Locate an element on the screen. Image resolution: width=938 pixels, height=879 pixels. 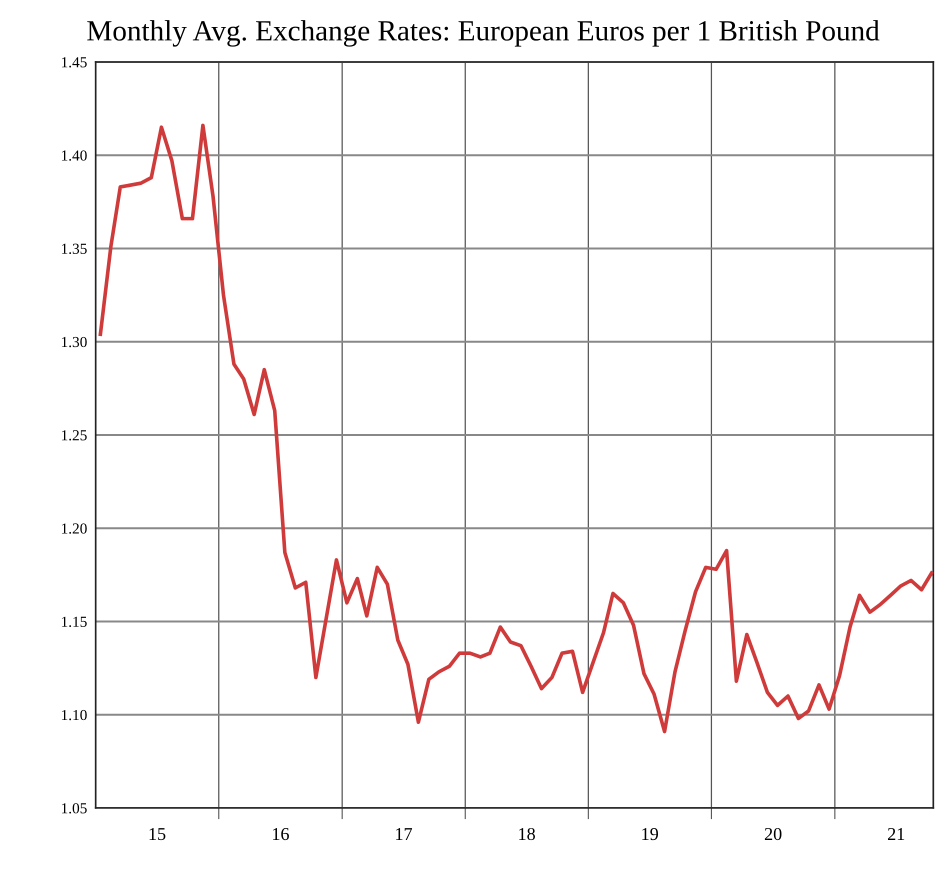
x-tick-label: 19 is located at coordinates (650, 834).